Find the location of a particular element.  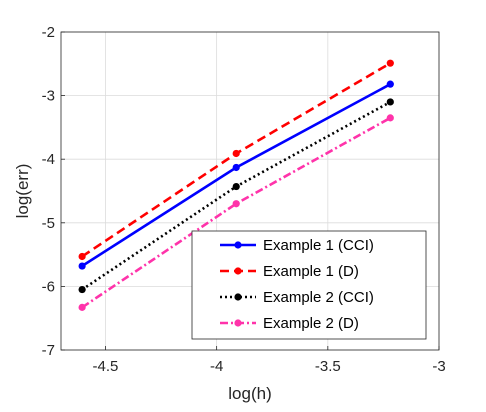

x-tick-label: -4 is located at coordinates (216, 366).